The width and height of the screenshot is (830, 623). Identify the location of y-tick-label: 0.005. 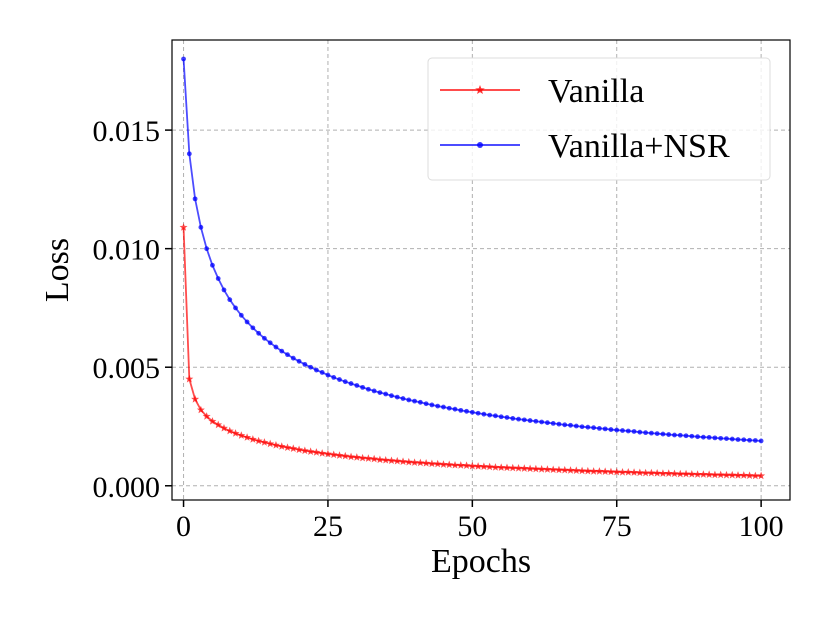
(127, 368).